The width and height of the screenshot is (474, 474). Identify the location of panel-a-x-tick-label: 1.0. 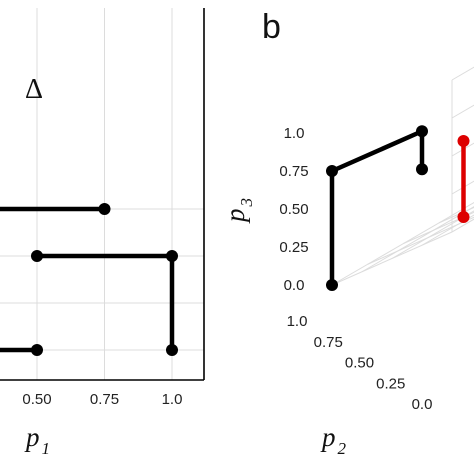
(172, 399).